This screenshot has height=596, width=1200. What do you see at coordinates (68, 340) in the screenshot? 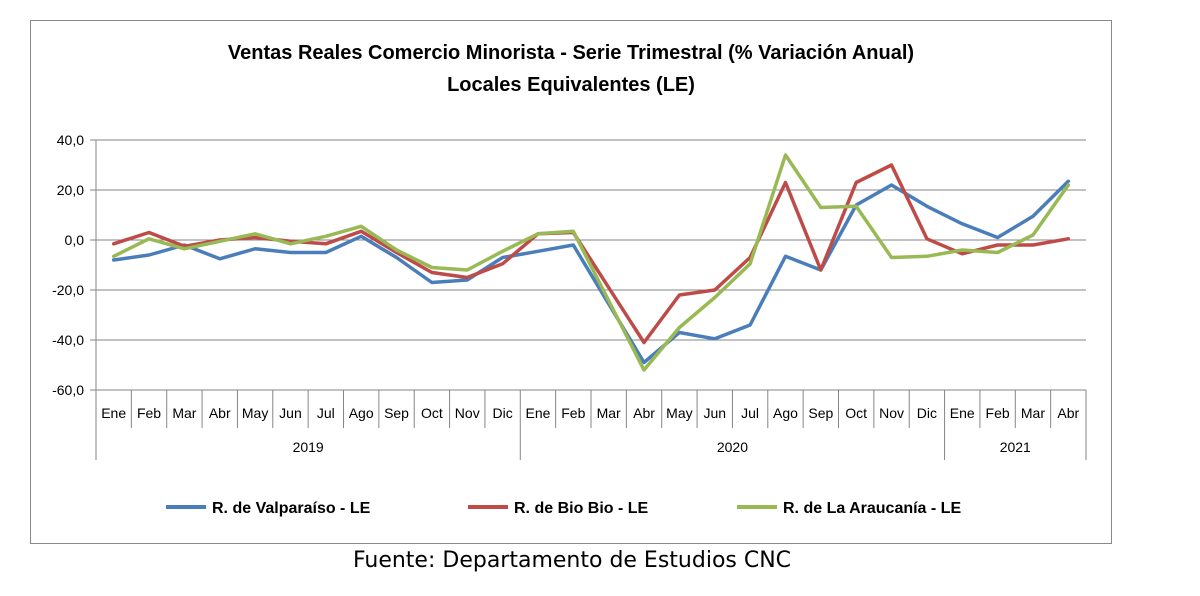
I see `y-tick-label: -40,0` at bounding box center [68, 340].